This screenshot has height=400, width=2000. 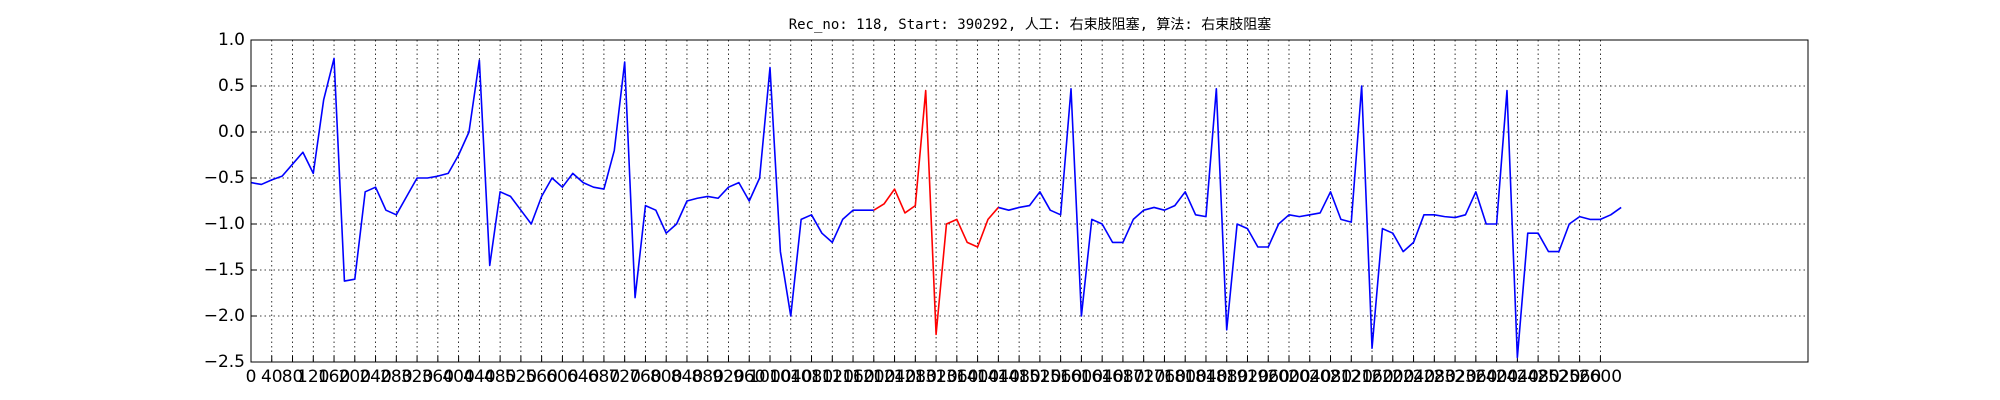 What do you see at coordinates (1164, 377) in the screenshot?
I see `x-tick-label: 1760` at bounding box center [1164, 377].